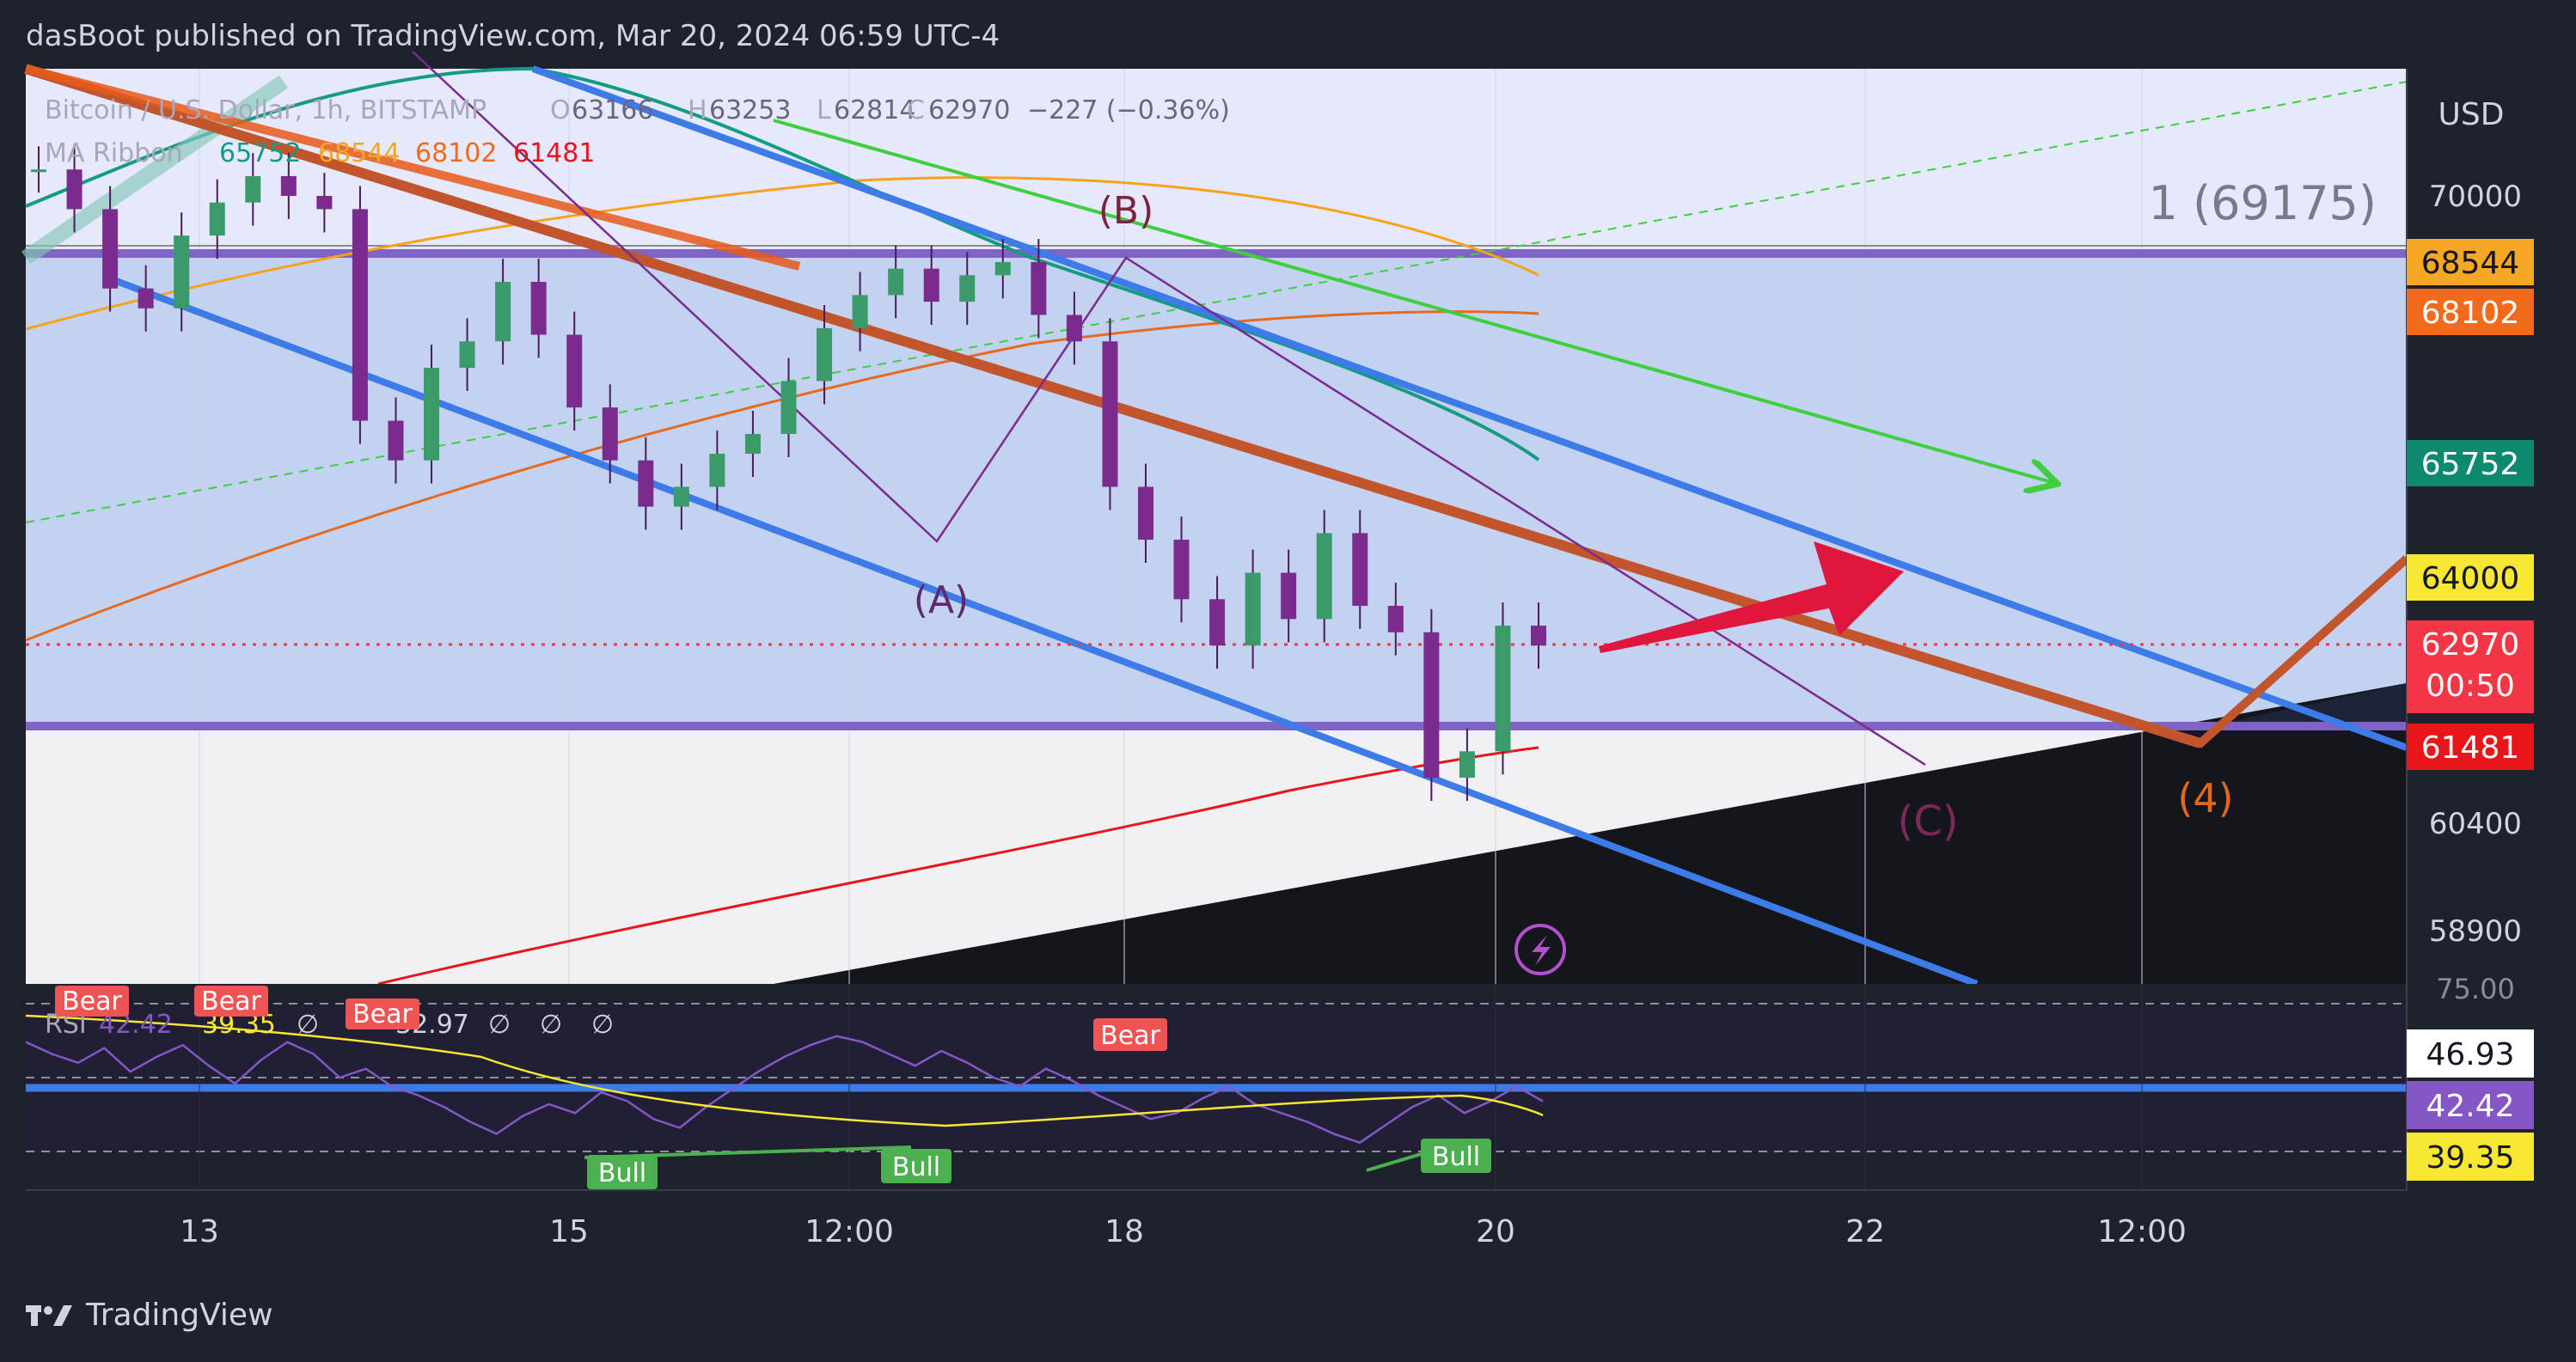  I want to click on badge-65752: 65752, so click(2470, 464).